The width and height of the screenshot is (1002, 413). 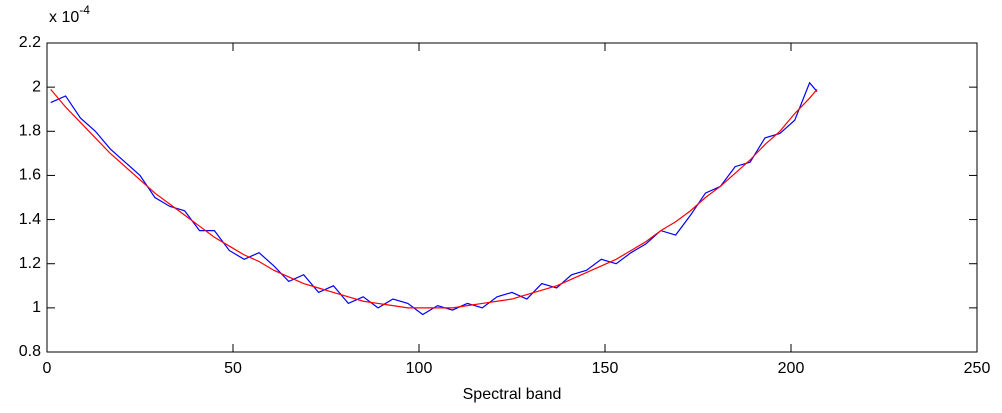 I want to click on x-axis-label: Spectral band, so click(x=512, y=394).